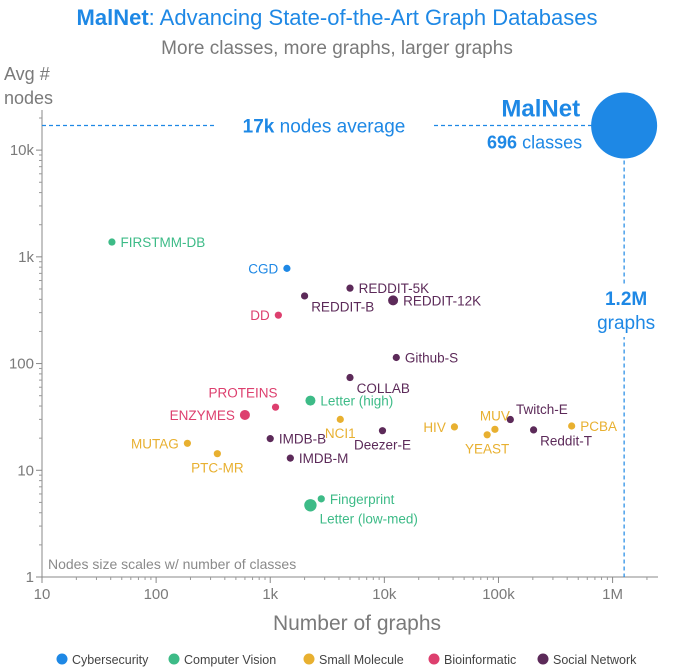  What do you see at coordinates (624, 311) in the screenshot?
I see `graphs-annotation-bg` at bounding box center [624, 311].